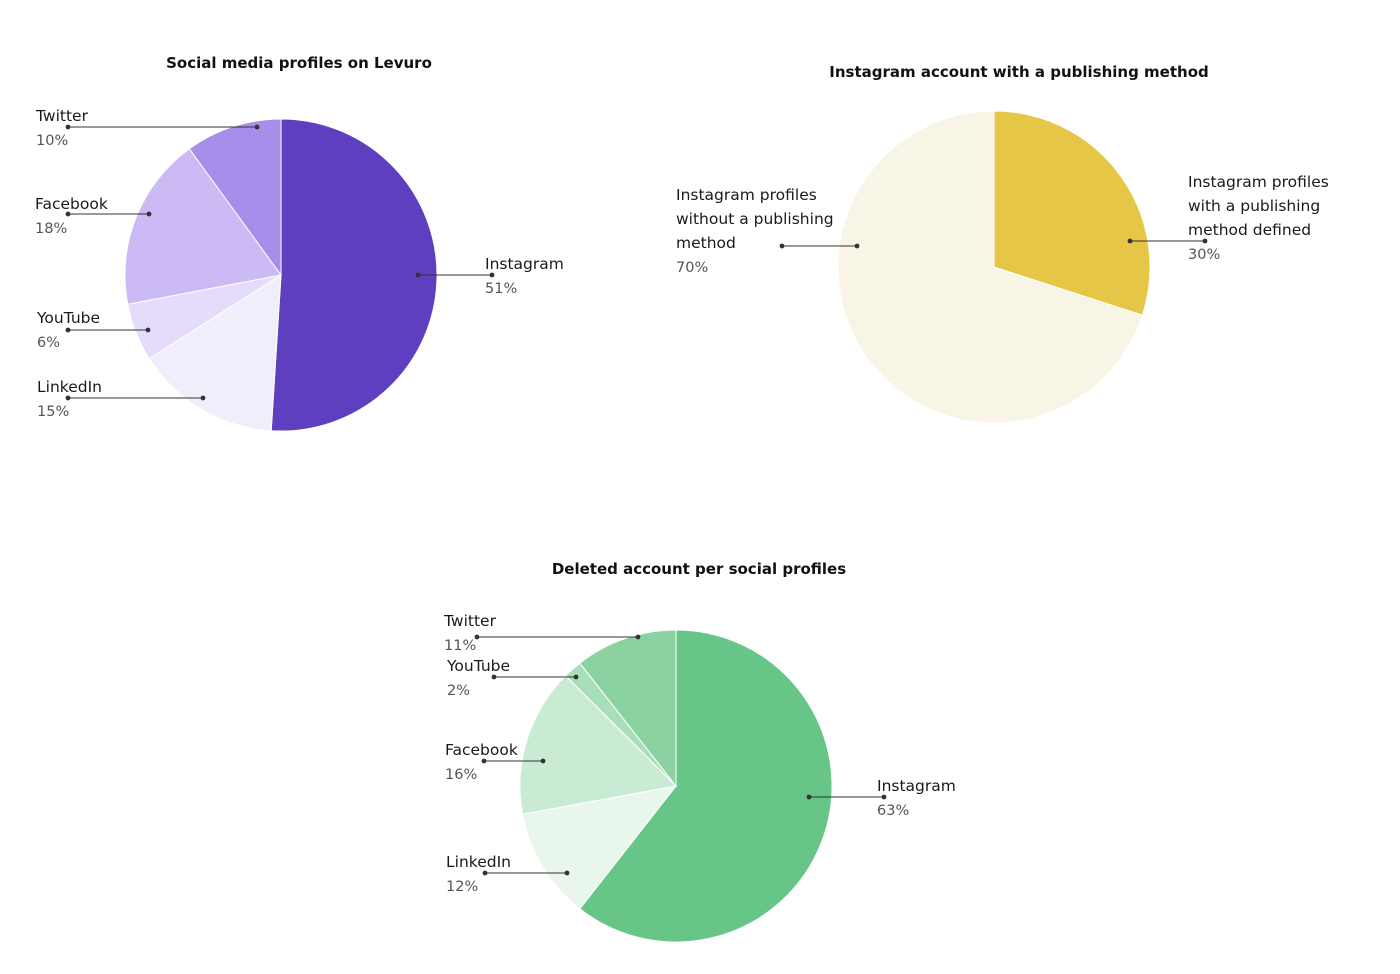 This screenshot has width=1400, height=974. Describe the element at coordinates (51, 229) in the screenshot. I see `slice-value-label: 18%` at that location.